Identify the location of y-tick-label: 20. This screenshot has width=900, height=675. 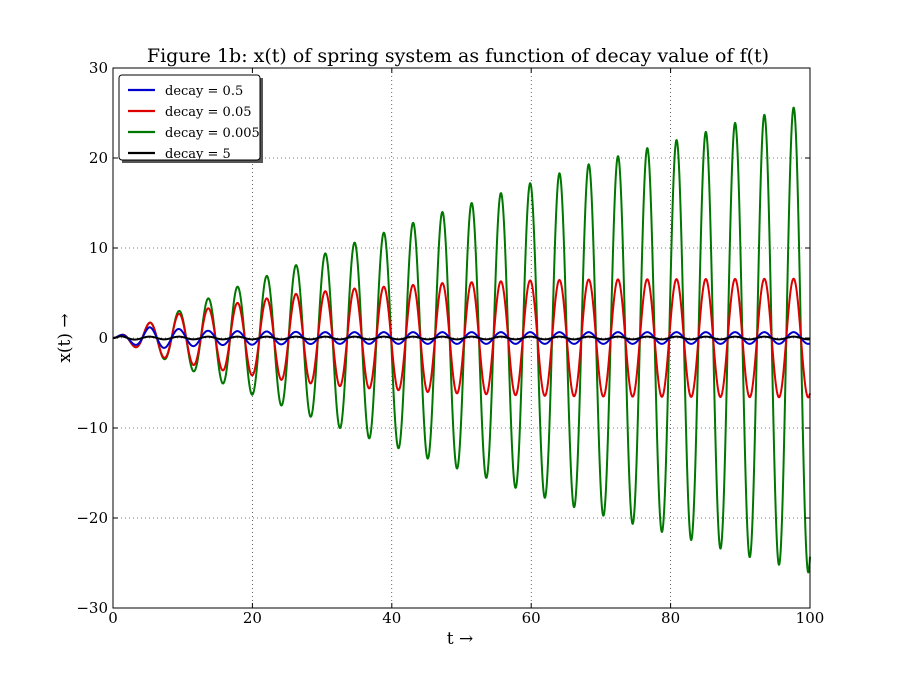
(98, 158).